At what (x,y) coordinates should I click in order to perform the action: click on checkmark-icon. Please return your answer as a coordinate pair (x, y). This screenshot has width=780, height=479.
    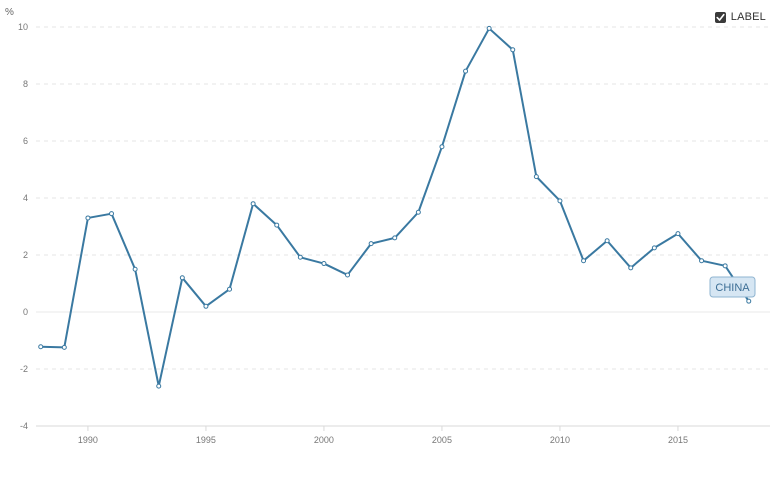
    Looking at the image, I should click on (720, 17).